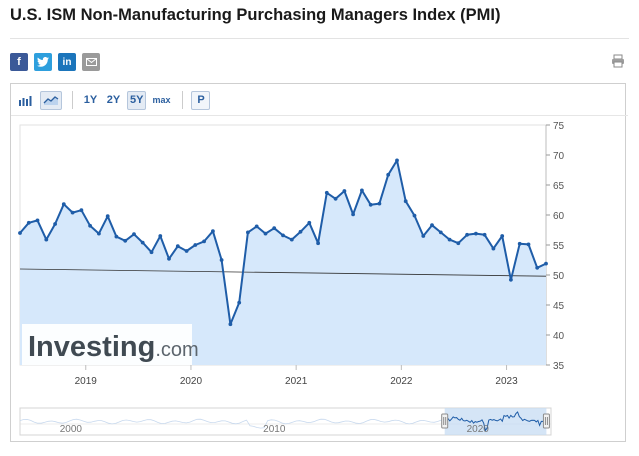 The width and height of the screenshot is (639, 456). What do you see at coordinates (90, 100) in the screenshot?
I see `range-1y-button: 1Y` at bounding box center [90, 100].